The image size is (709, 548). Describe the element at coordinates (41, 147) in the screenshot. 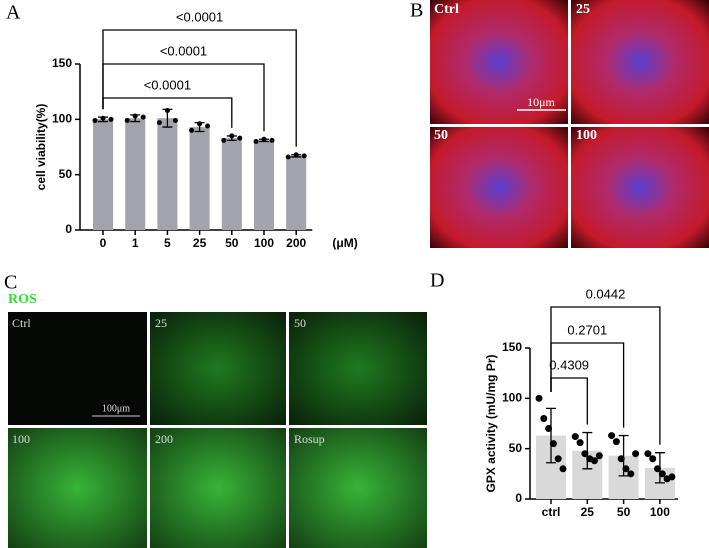

I see `y-axis-label: cell viability(%)` at that location.